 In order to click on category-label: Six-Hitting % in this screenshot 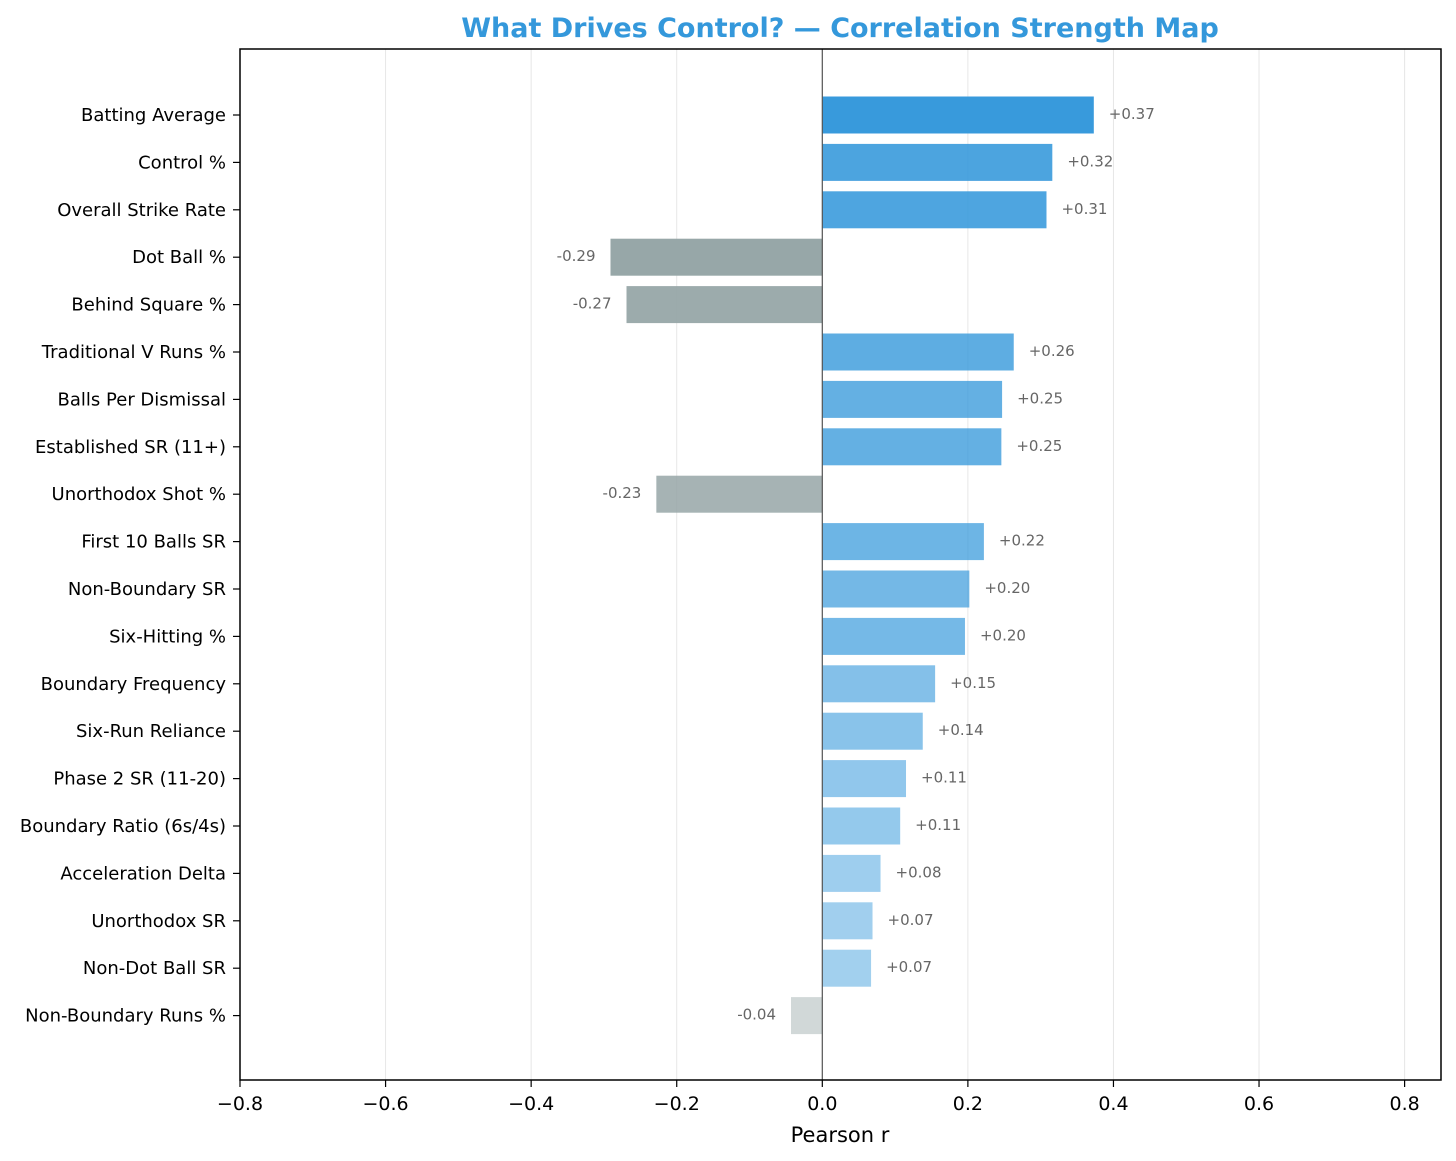, I will do `click(167, 636)`.